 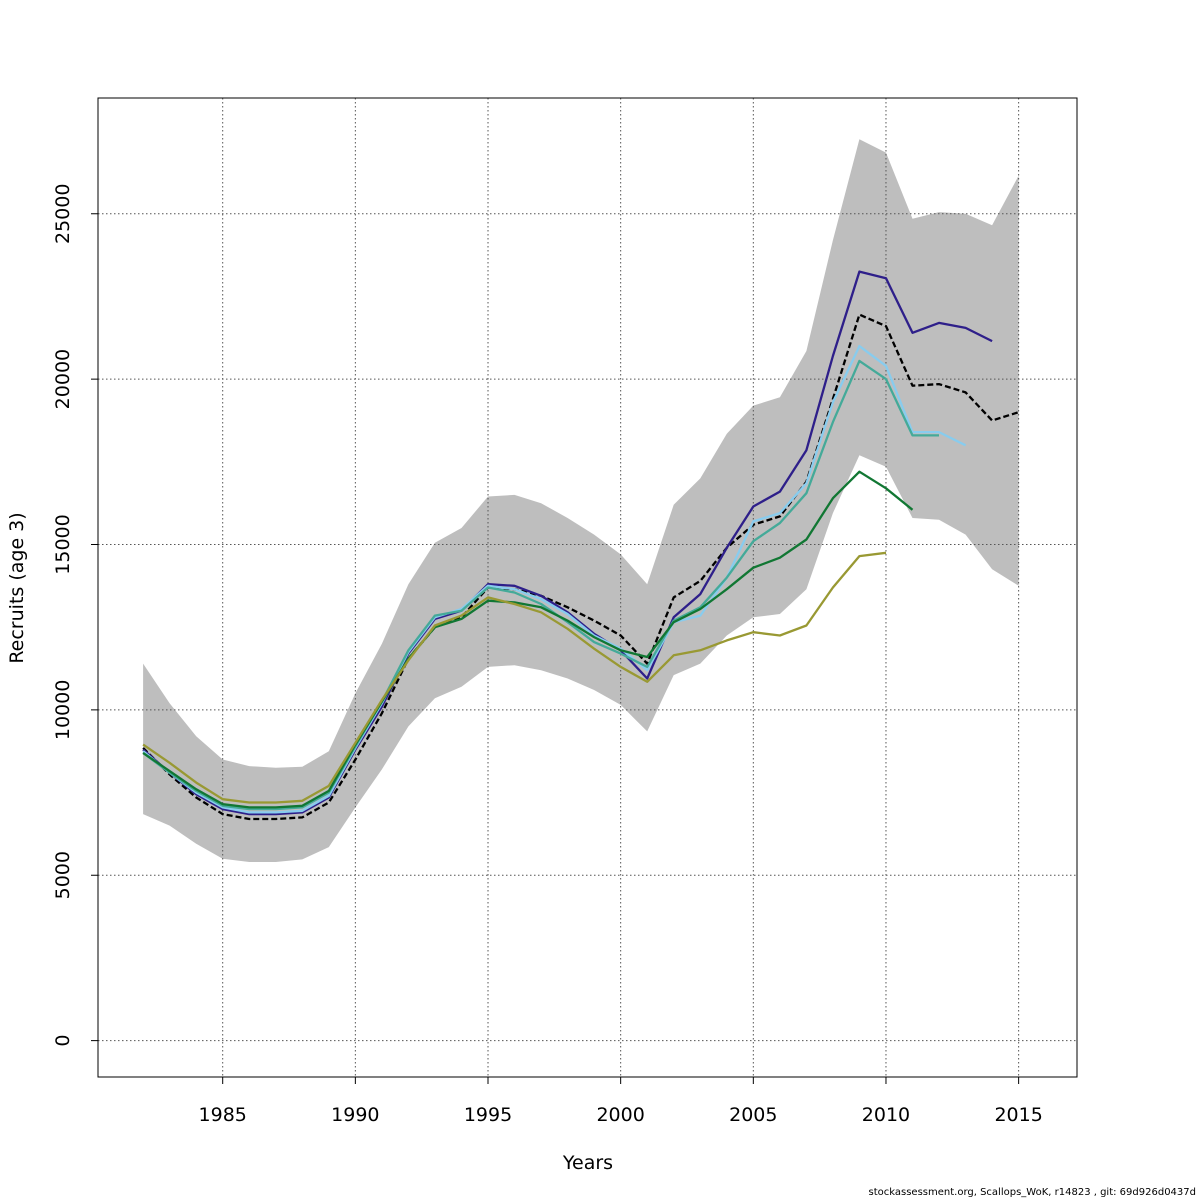 What do you see at coordinates (63, 1041) in the screenshot?
I see `y-tick-label: 0` at bounding box center [63, 1041].